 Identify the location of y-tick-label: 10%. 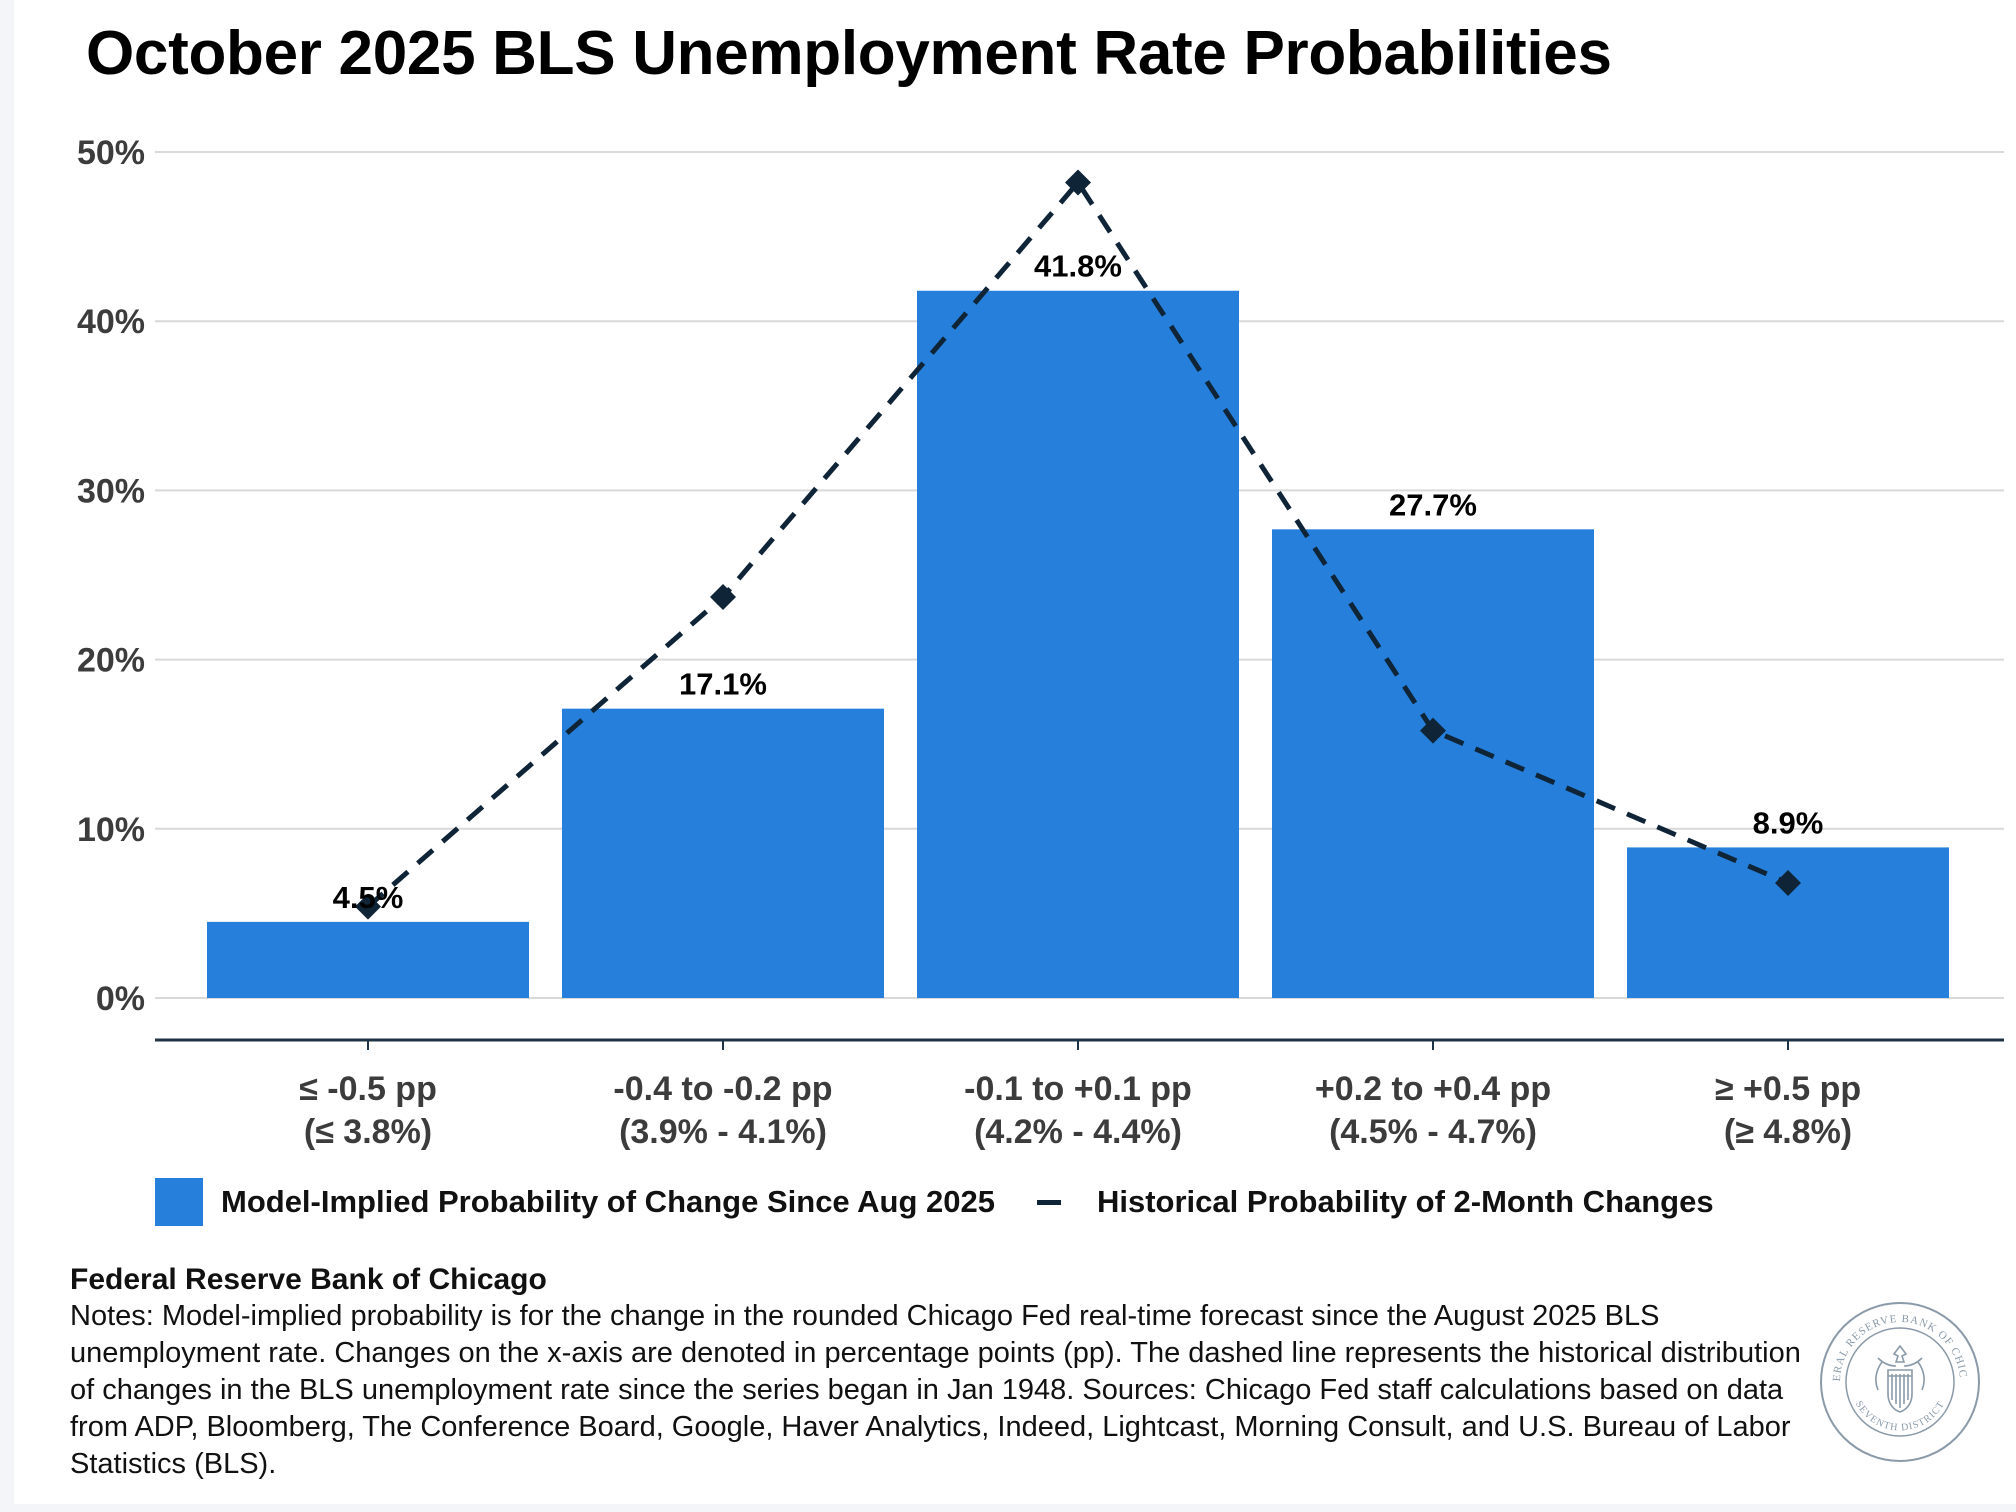
(111, 830).